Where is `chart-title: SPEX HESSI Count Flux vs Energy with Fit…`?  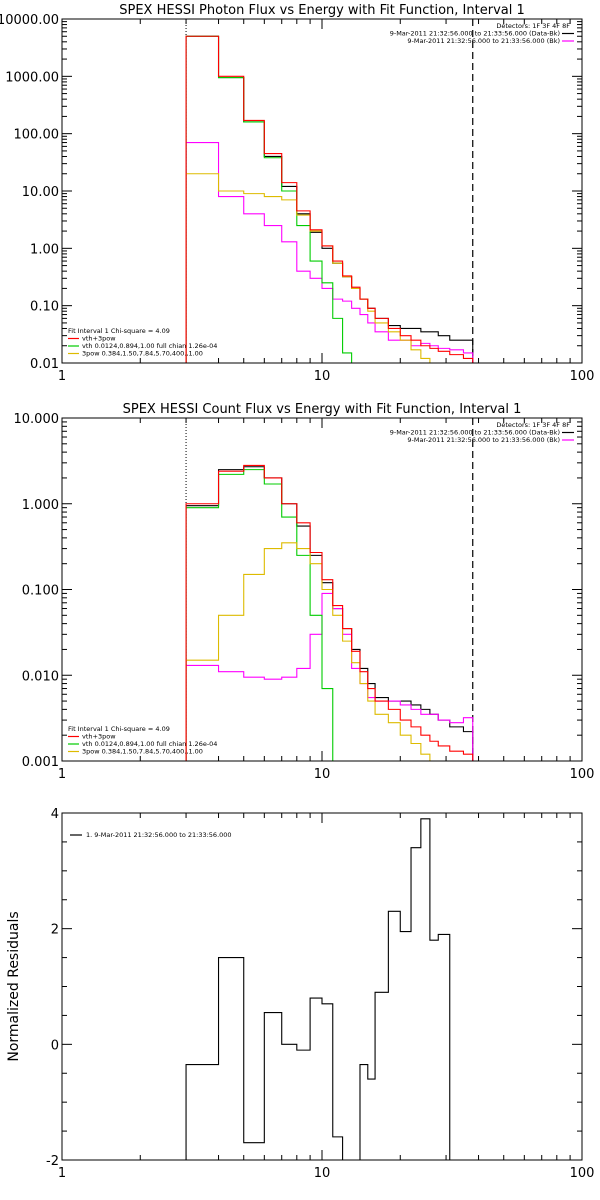 chart-title: SPEX HESSI Count Flux vs Energy with Fit… is located at coordinates (322, 409).